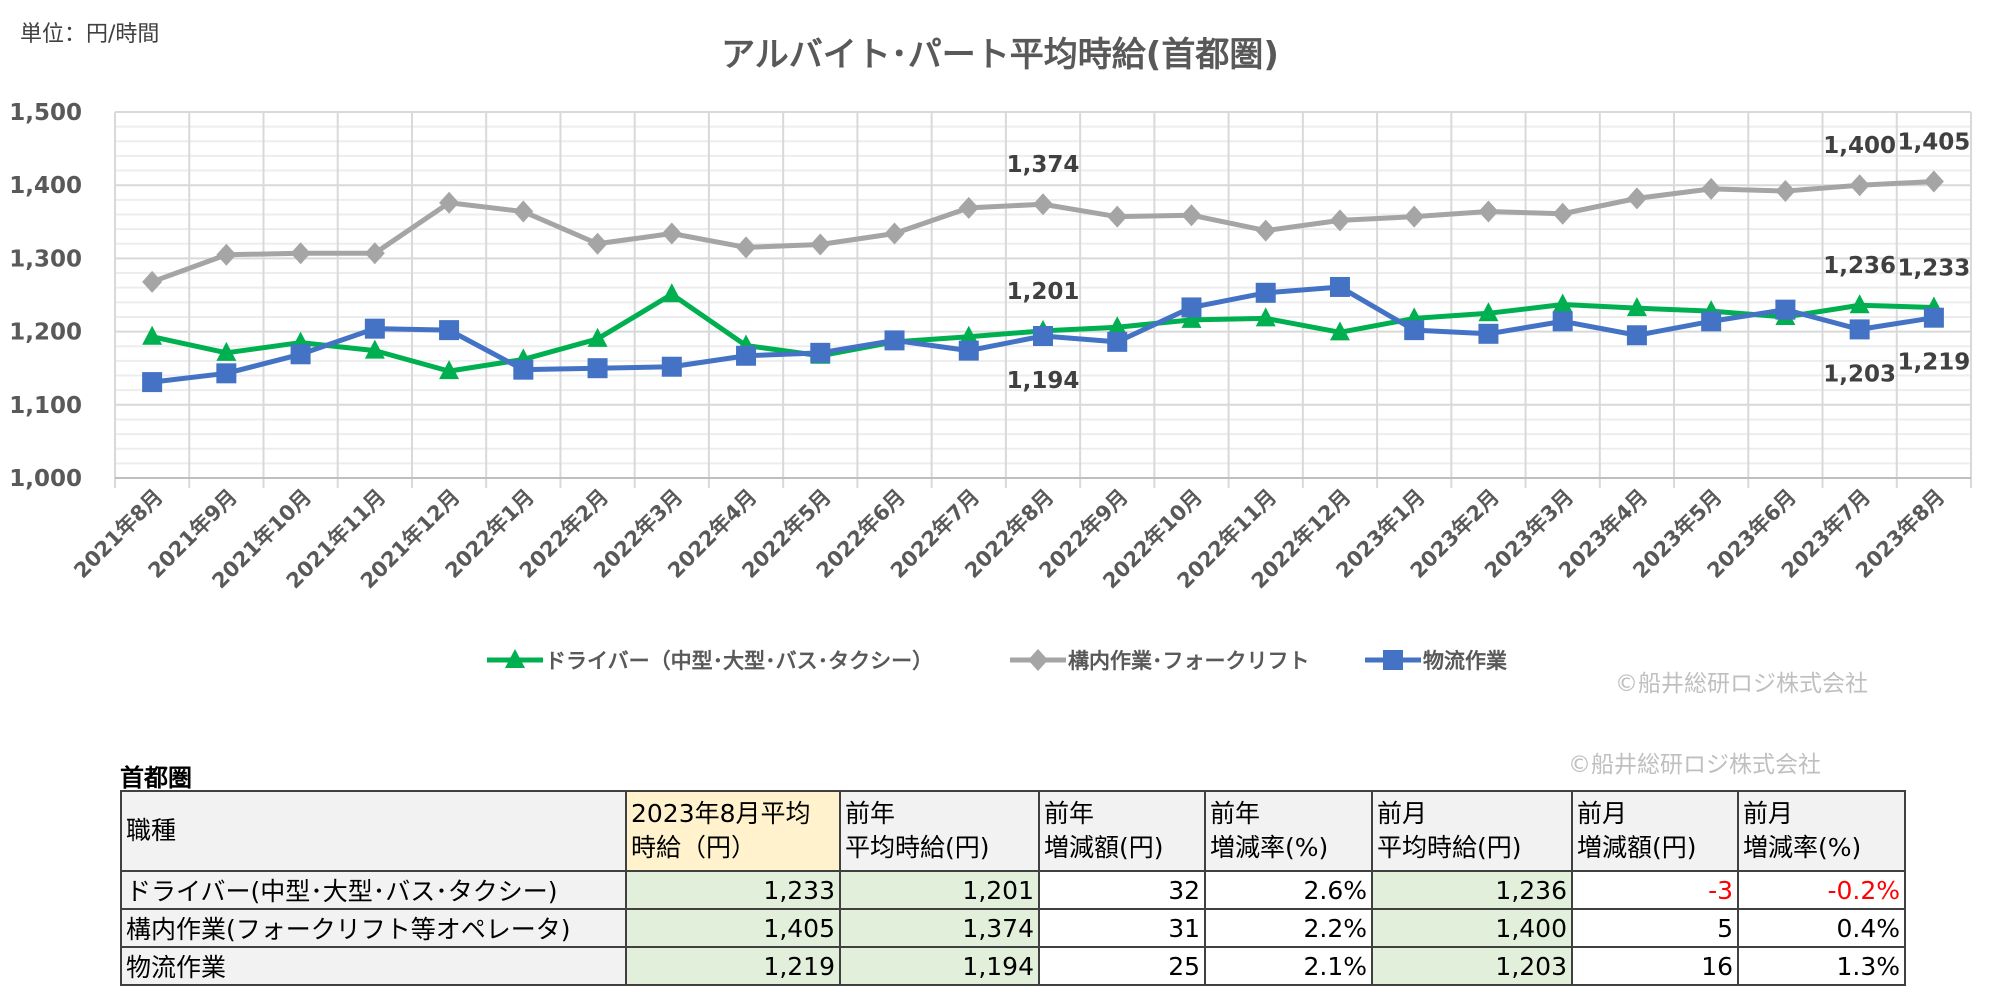  What do you see at coordinates (1472, 966) in the screenshot?
I see `value-cell: 1,203` at bounding box center [1472, 966].